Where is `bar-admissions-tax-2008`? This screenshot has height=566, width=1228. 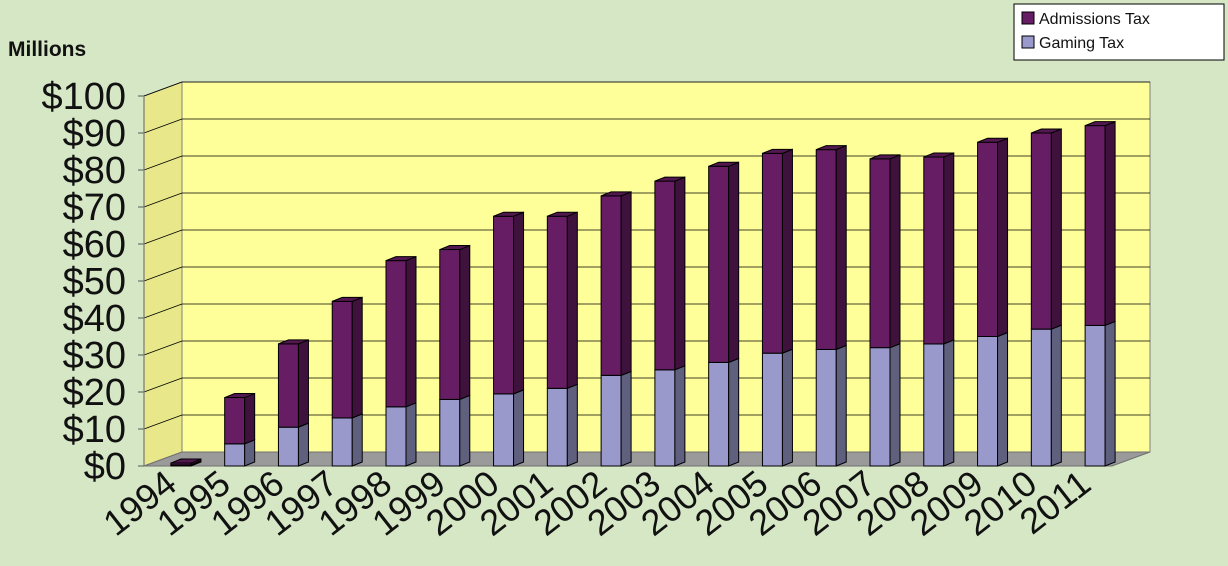 bar-admissions-tax-2008 is located at coordinates (939, 248).